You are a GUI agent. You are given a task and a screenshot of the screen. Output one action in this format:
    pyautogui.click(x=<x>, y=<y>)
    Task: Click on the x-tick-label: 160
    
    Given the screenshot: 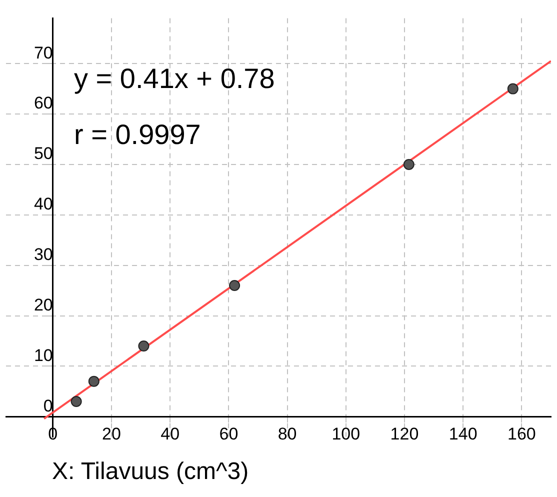 What is the action you would take?
    pyautogui.click(x=522, y=434)
    